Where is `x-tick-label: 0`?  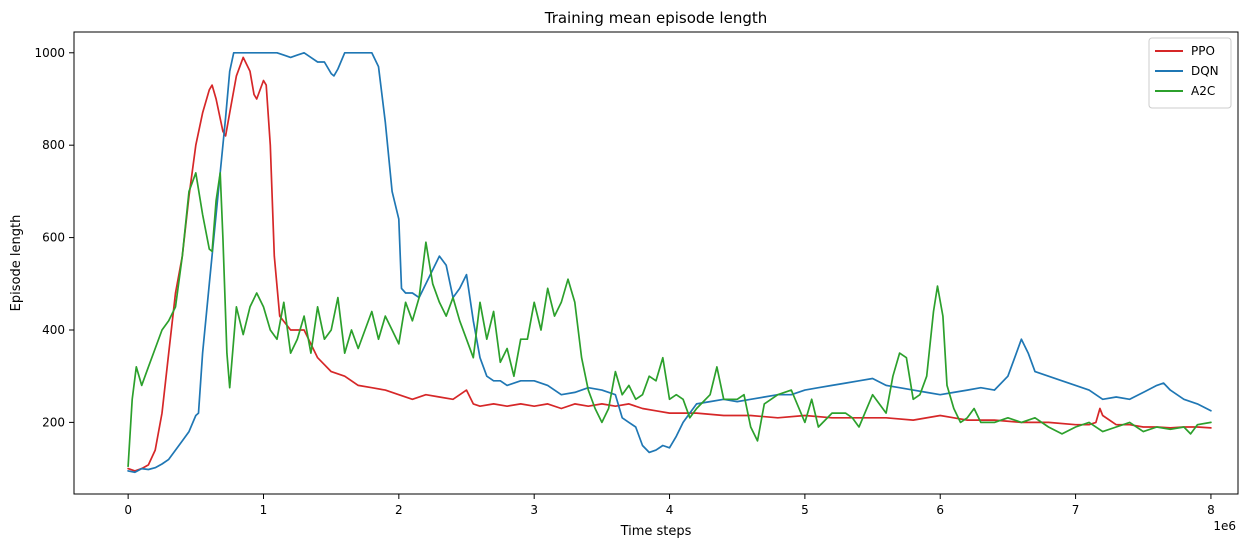 x-tick-label: 0 is located at coordinates (128, 510).